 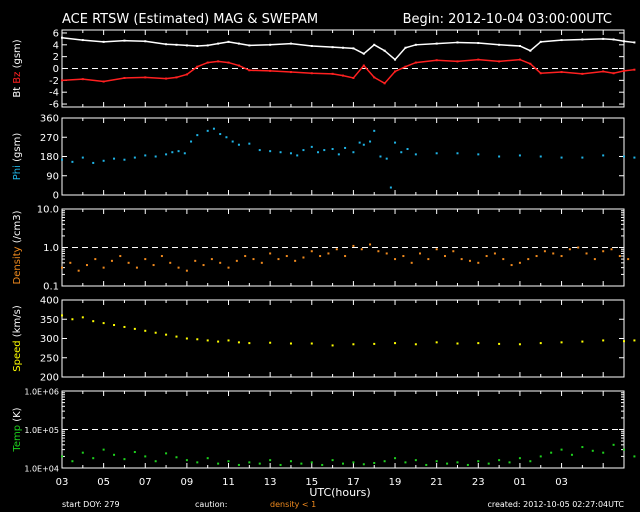 What do you see at coordinates (56, 33) in the screenshot?
I see `y-tick-label: 6` at bounding box center [56, 33].